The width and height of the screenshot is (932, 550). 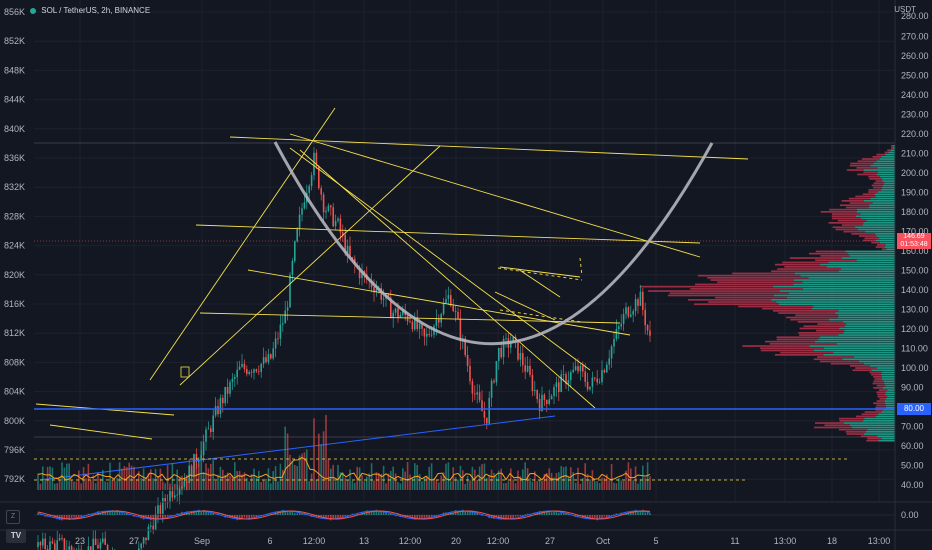 What do you see at coordinates (90, 10) in the screenshot?
I see `symbol-title: SOL / TetherUS, 2h, BINANCE` at bounding box center [90, 10].